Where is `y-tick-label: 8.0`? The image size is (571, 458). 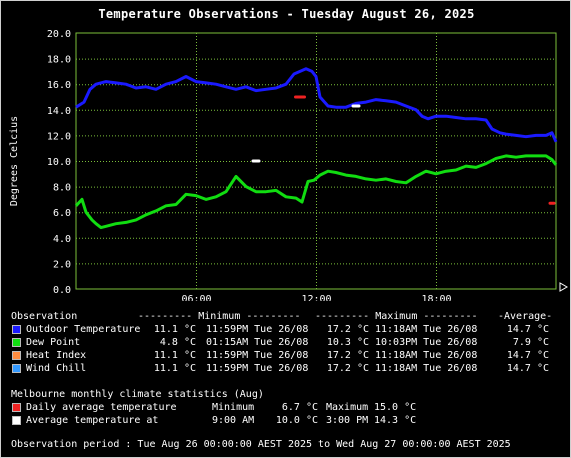
y-tick-label: 8.0 is located at coordinates (62, 188).